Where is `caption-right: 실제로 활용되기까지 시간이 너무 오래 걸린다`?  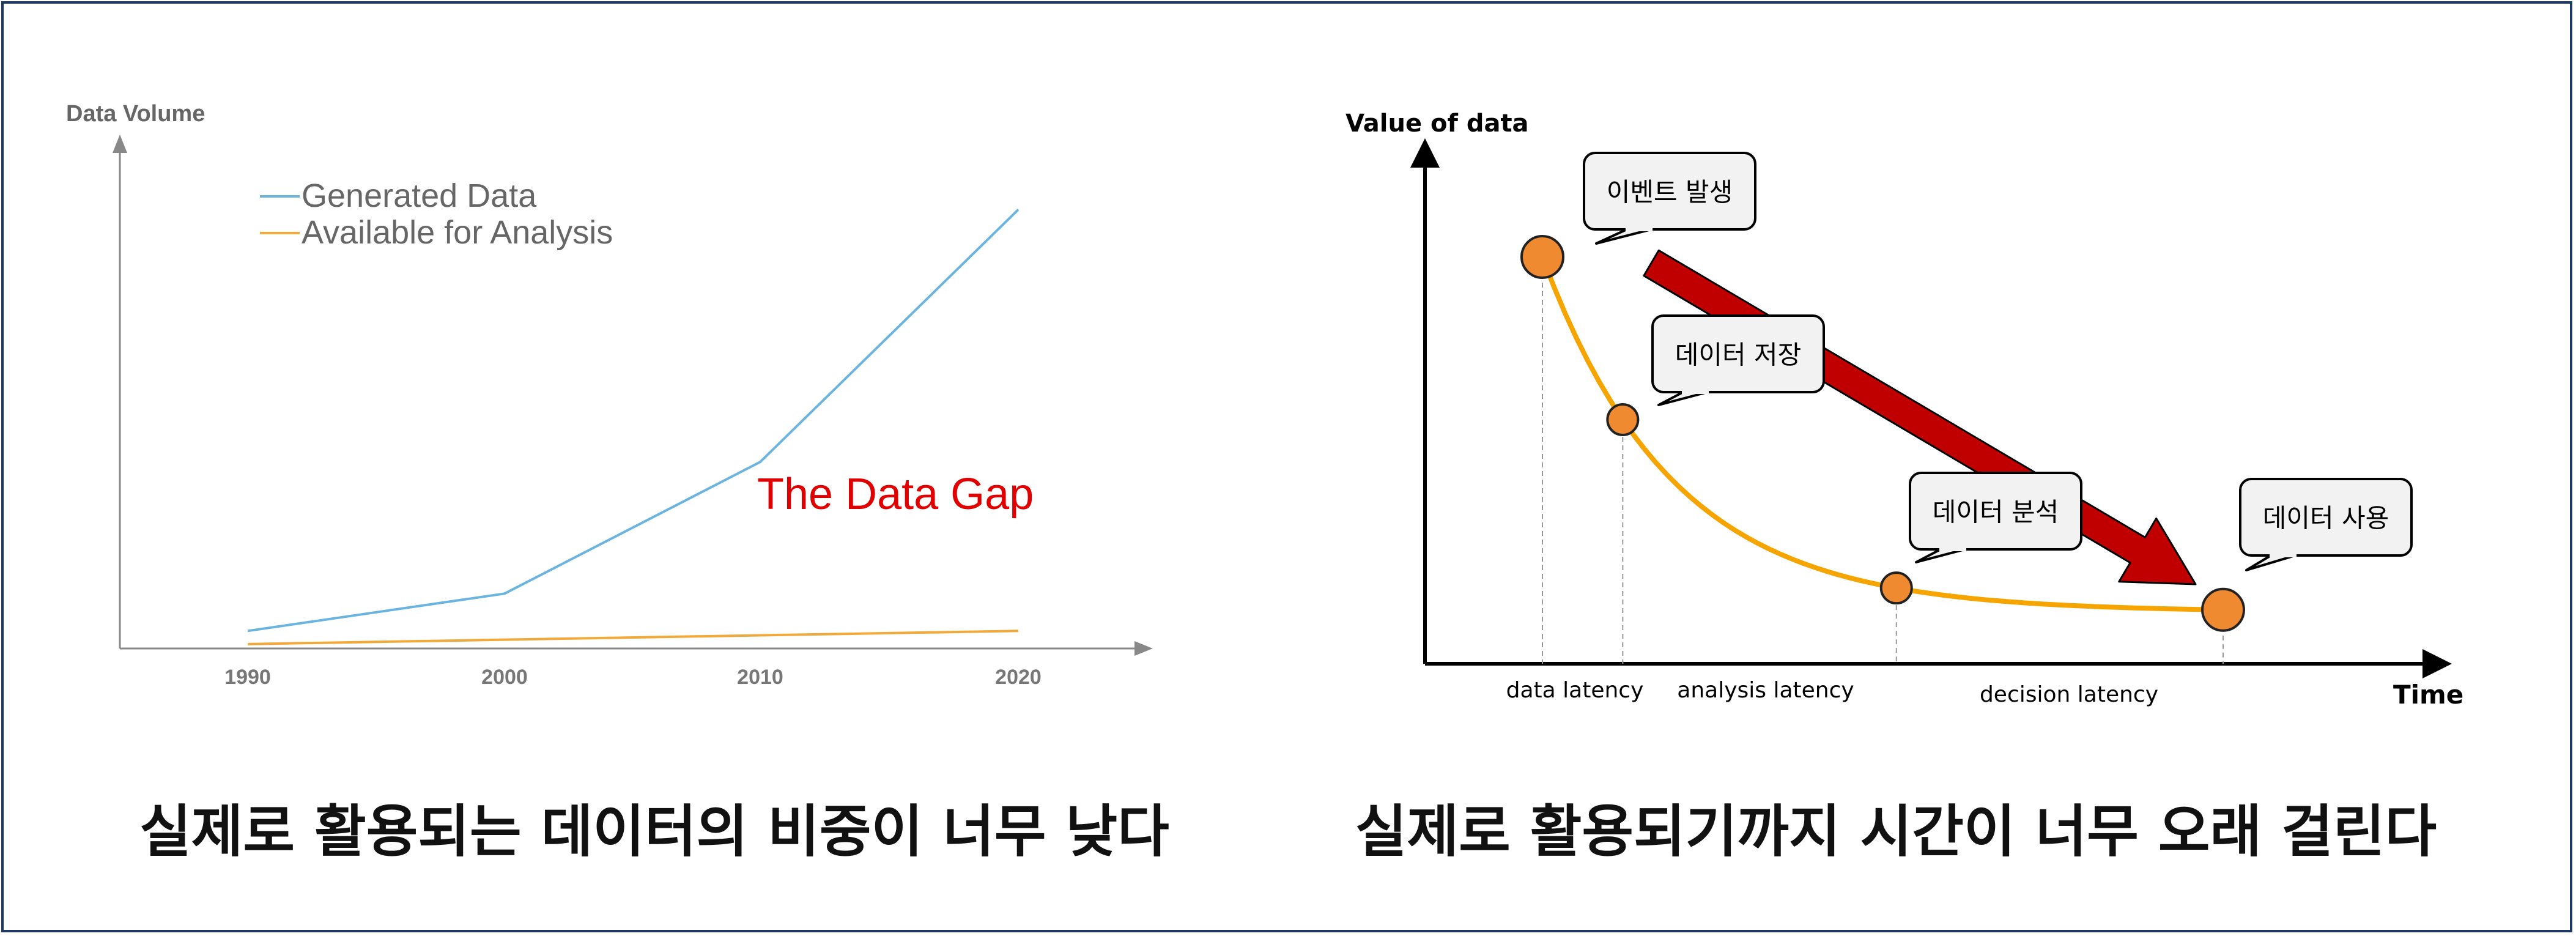
caption-right: 실제로 활용되기까지 시간이 너무 오래 걸린다 is located at coordinates (1896, 832).